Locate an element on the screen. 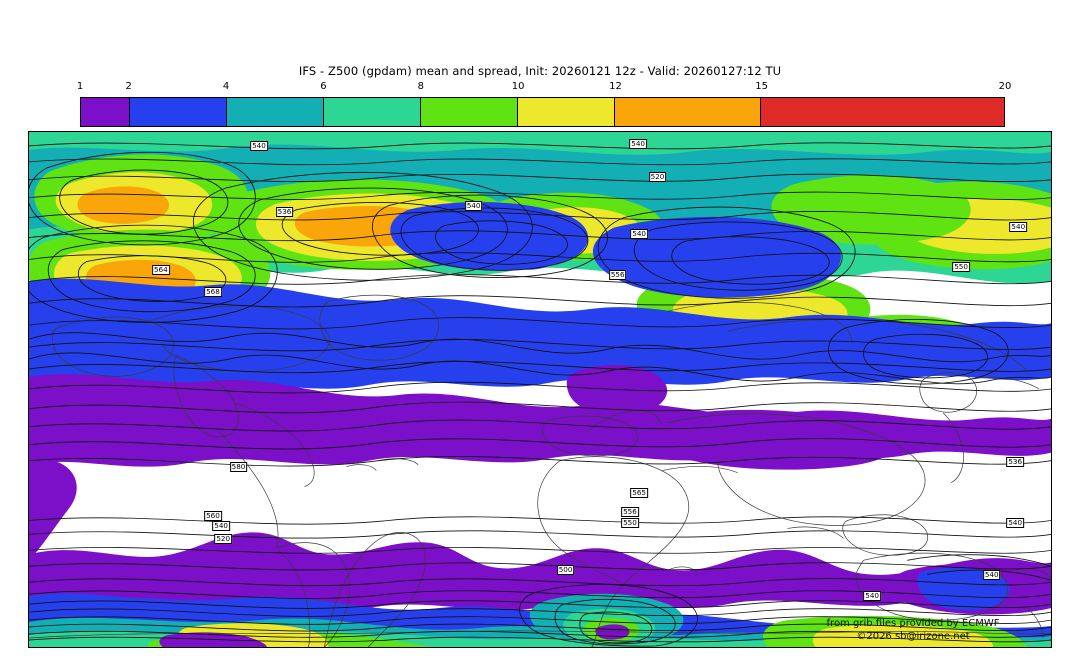  spread-band-12-15-pacific is located at coordinates (123, 205).